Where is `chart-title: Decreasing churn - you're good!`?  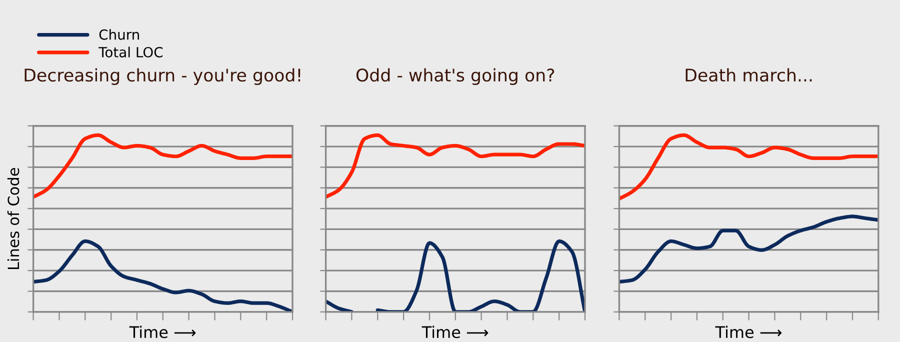
chart-title: Decreasing churn - you're good! is located at coordinates (162, 77).